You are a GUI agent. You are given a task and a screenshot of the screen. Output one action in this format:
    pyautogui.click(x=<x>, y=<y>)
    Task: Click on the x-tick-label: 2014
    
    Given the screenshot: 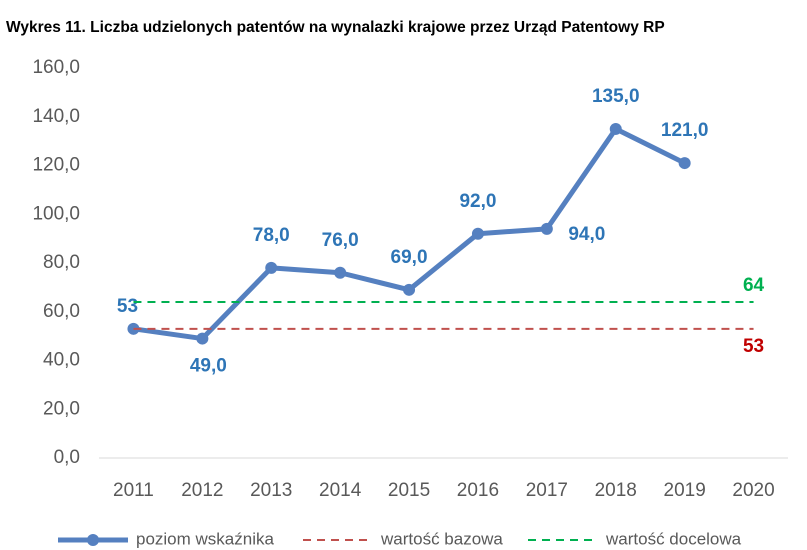 What is the action you would take?
    pyautogui.click(x=340, y=490)
    